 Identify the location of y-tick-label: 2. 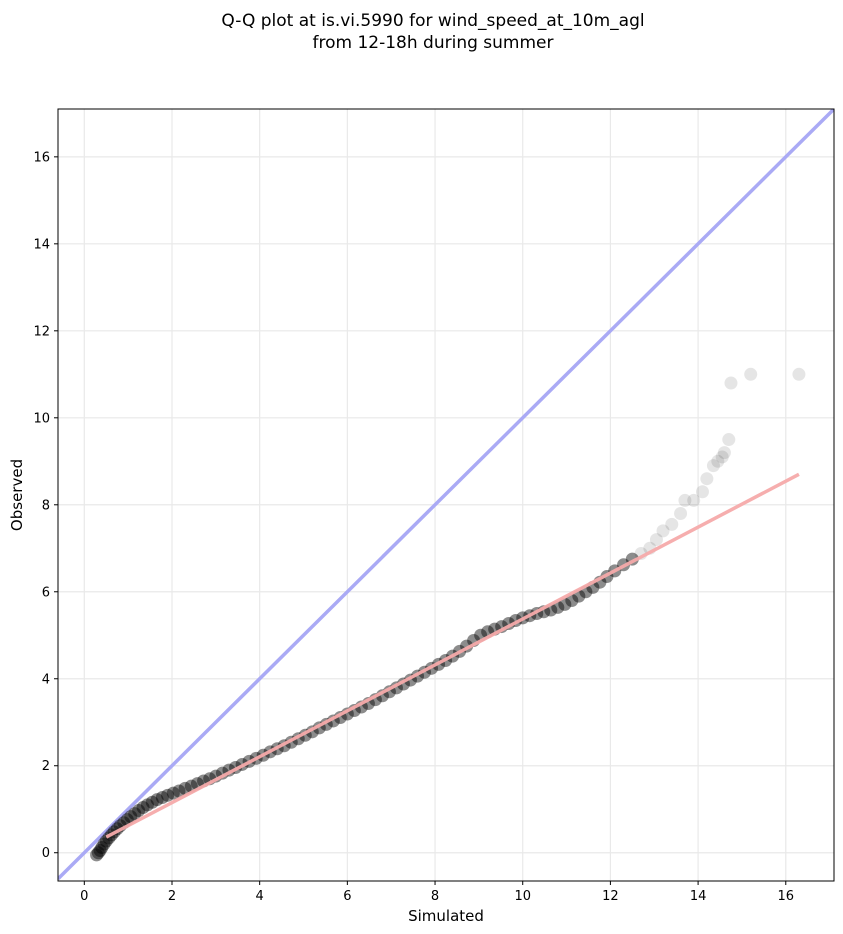
(46, 766).